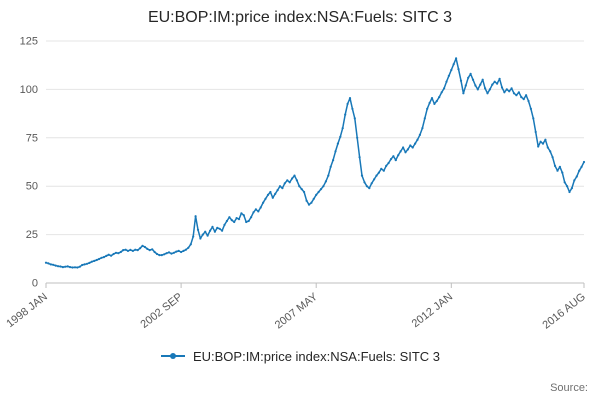 Image resolution: width=600 pixels, height=400 pixels. Describe the element at coordinates (297, 311) in the screenshot. I see `svg-text: 2007 MAY` at that location.